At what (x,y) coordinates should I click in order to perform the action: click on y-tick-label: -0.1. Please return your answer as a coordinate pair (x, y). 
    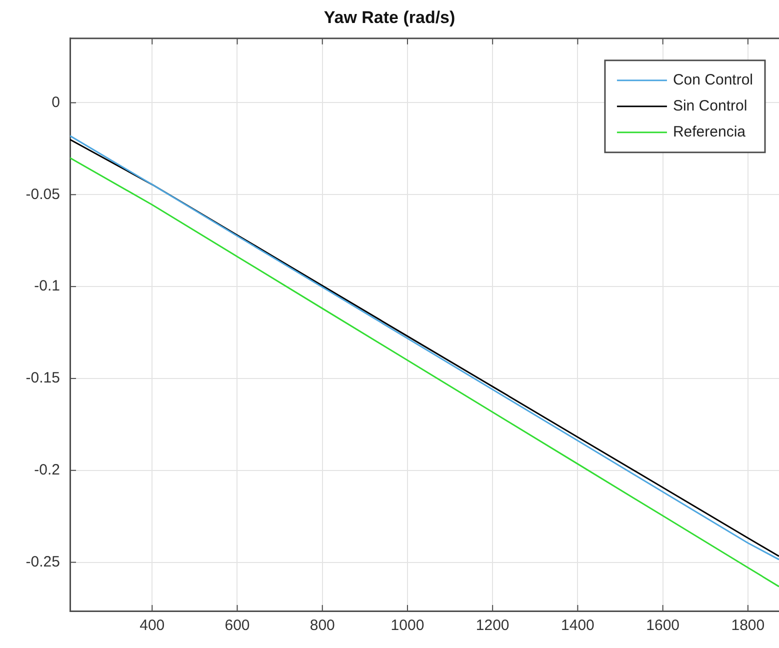
    Looking at the image, I should click on (47, 286).